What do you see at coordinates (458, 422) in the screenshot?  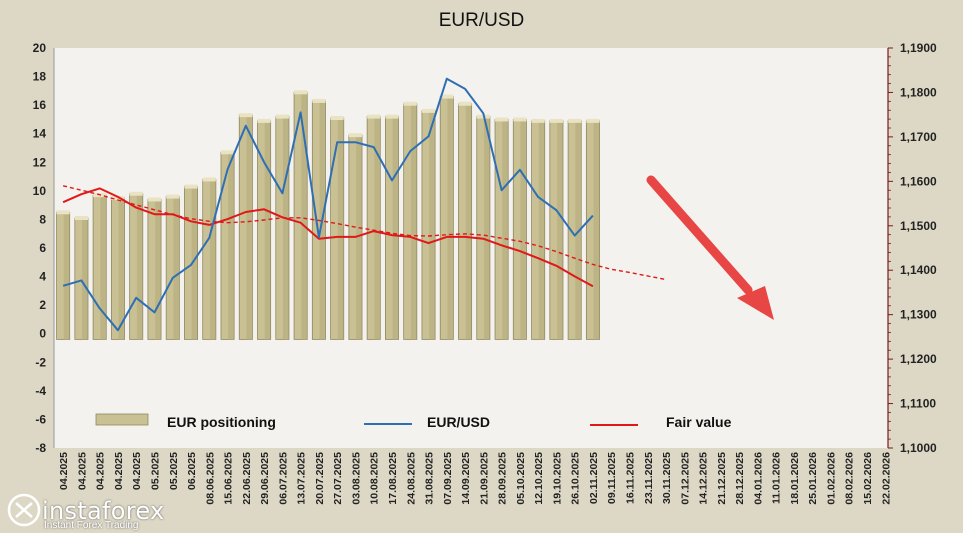 I see `legend-eurusd-label: EUR/USD` at bounding box center [458, 422].